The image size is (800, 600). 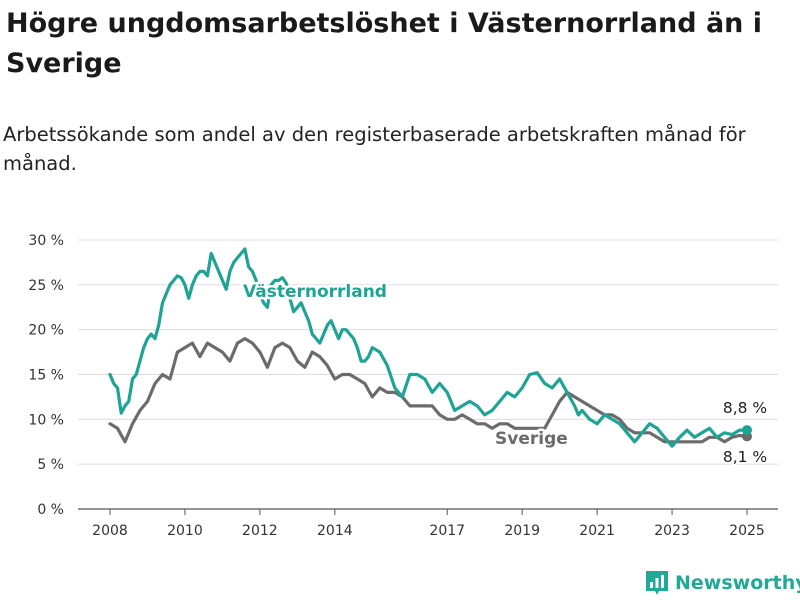 What do you see at coordinates (46, 420) in the screenshot?
I see `y-tick-label: 10 %` at bounding box center [46, 420].